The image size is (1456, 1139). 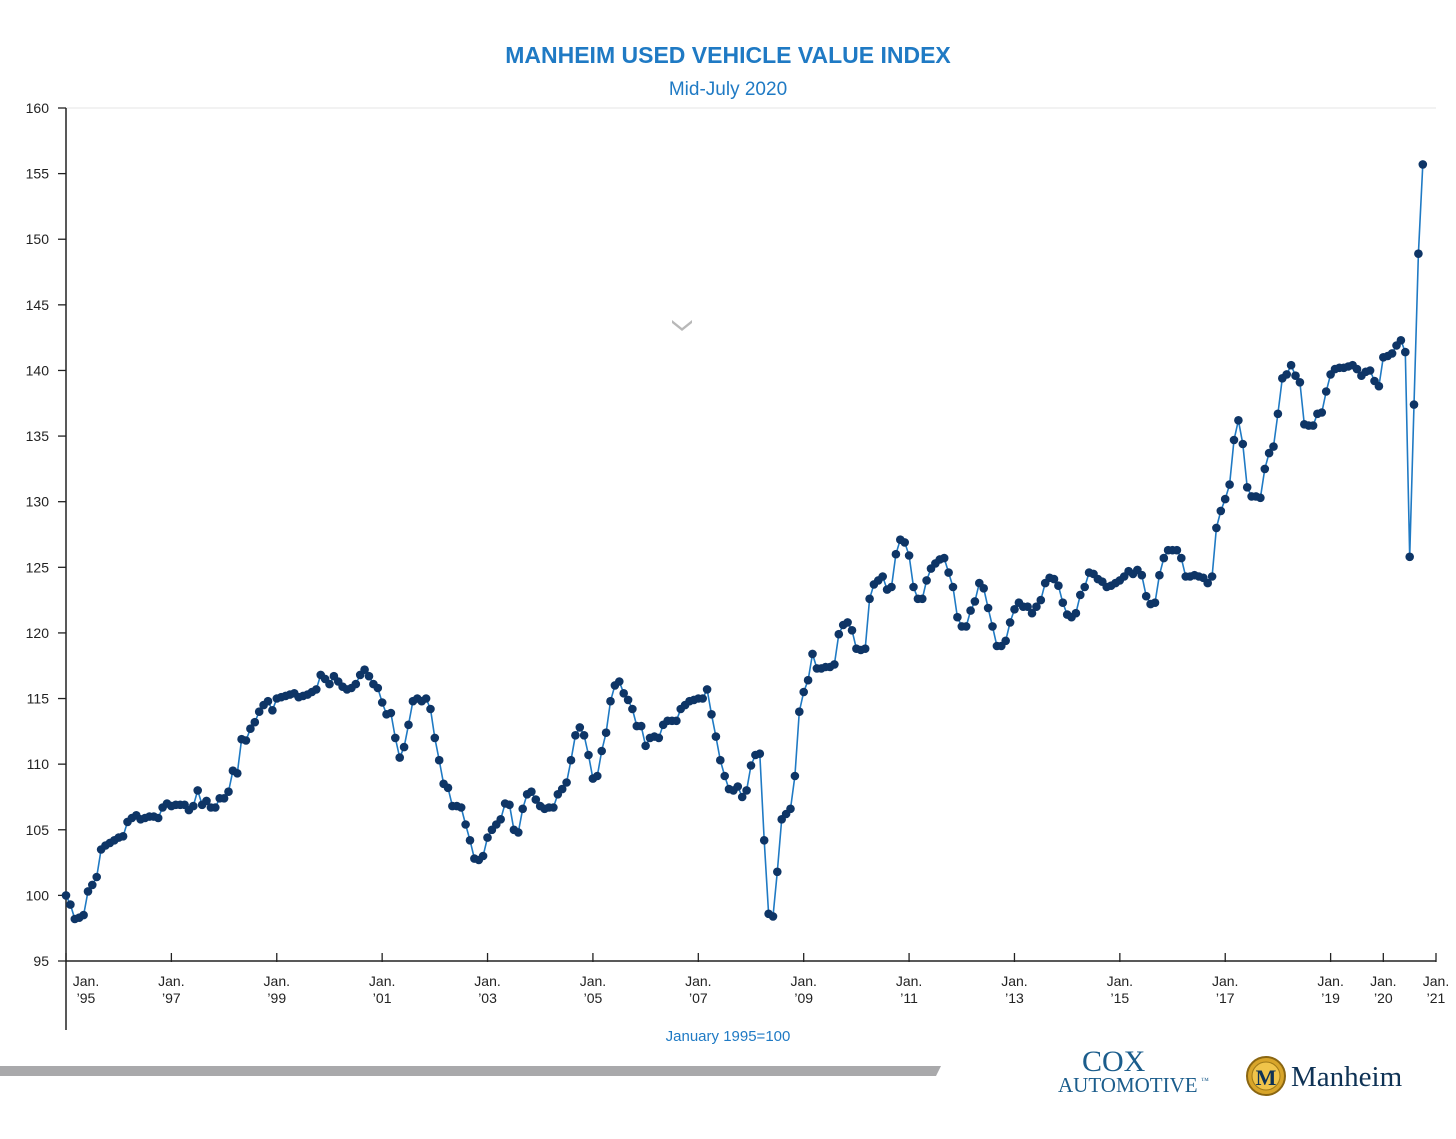 What do you see at coordinates (38, 830) in the screenshot?
I see `y-tick-label: 105` at bounding box center [38, 830].